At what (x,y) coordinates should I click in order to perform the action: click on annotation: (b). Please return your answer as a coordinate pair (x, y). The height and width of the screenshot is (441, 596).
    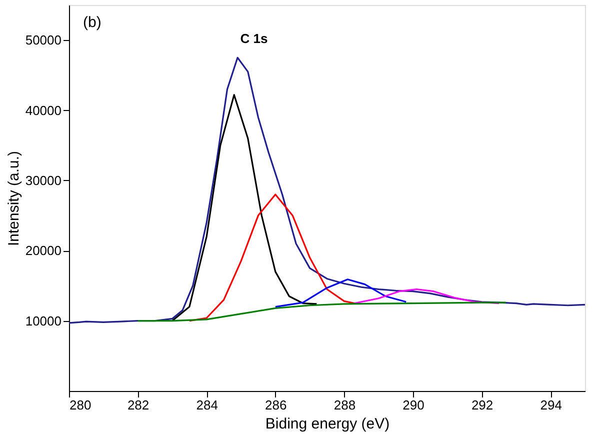
    Looking at the image, I should click on (92, 22).